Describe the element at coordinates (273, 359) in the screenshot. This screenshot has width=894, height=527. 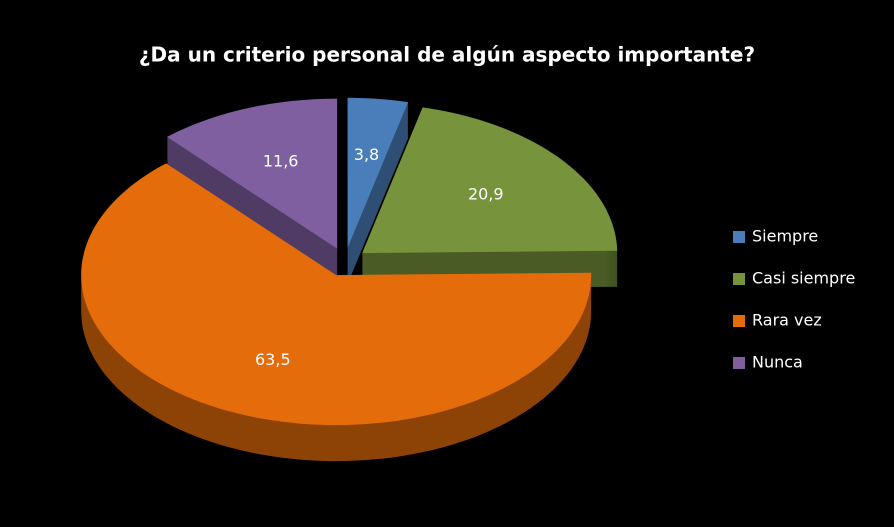
I see `data-label: 63,5` at that location.